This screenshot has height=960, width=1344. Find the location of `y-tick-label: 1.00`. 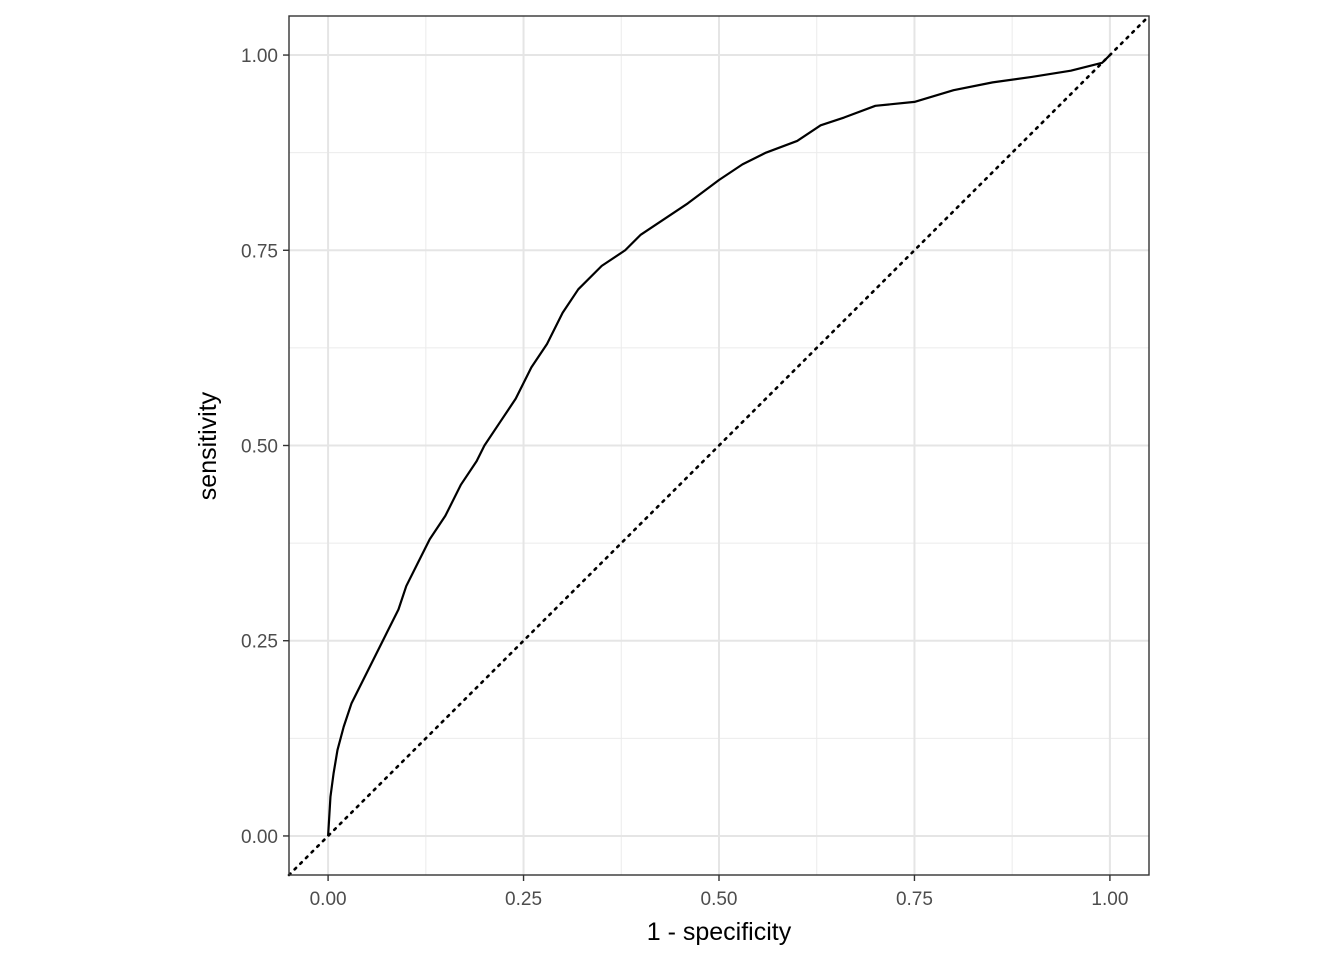

y-tick-label: 1.00 is located at coordinates (259, 56).